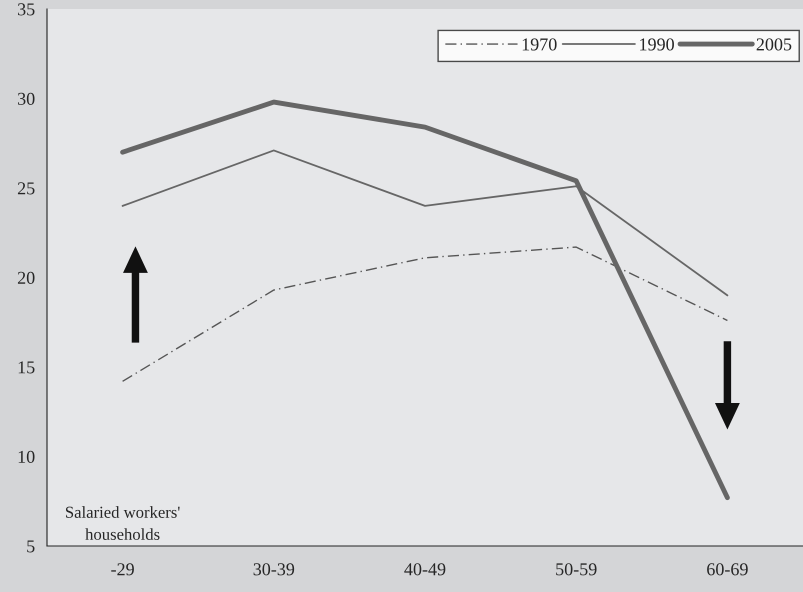  What do you see at coordinates (774, 44) in the screenshot?
I see `legend-label: 2005` at bounding box center [774, 44].